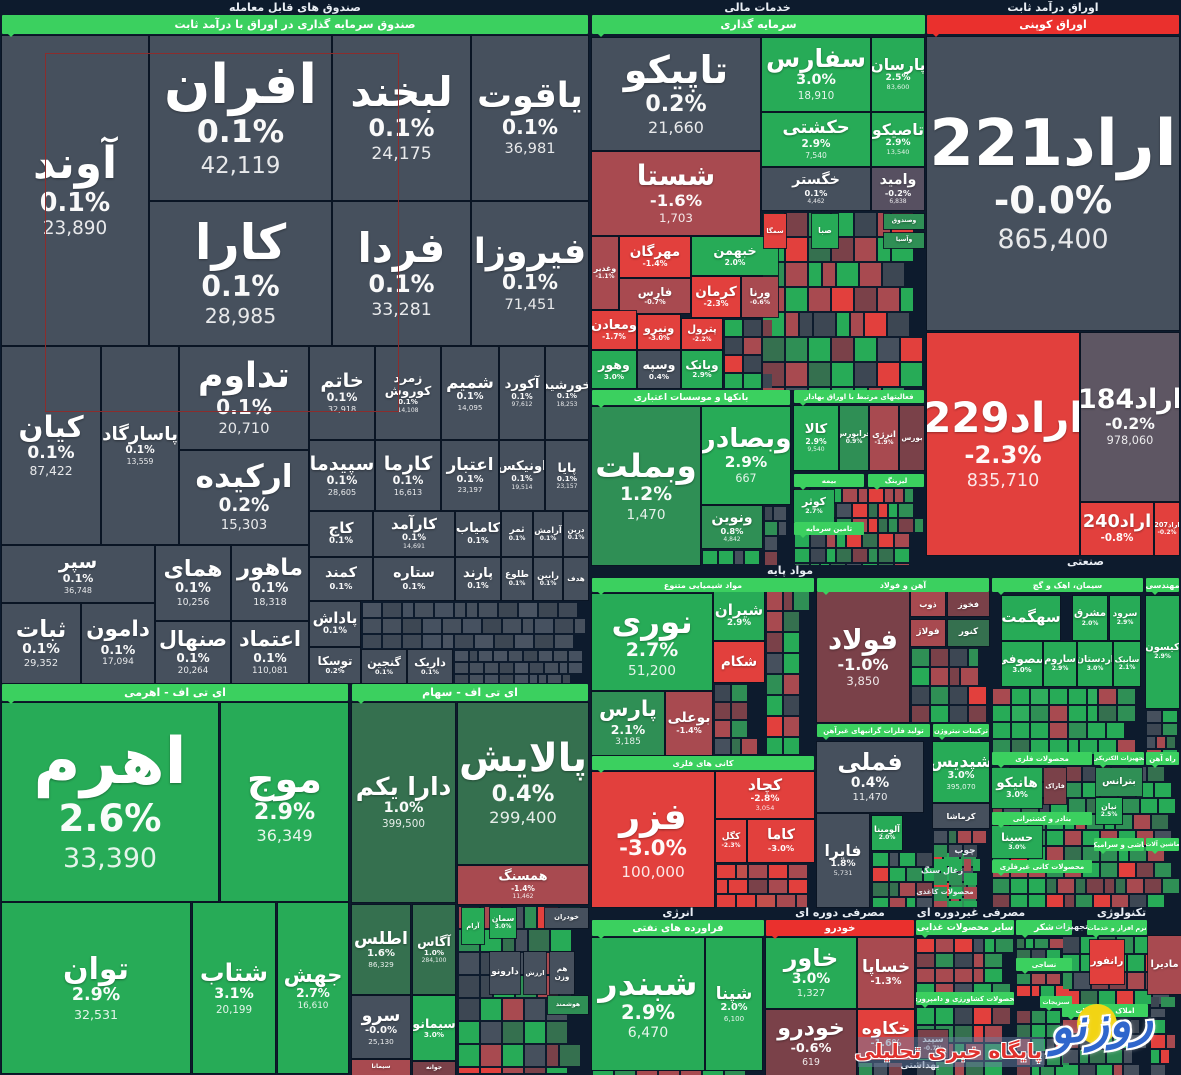 The image size is (1181, 1075). What do you see at coordinates (470, 393) in the screenshot?
I see `treemap-tile: شمیم 0.1% 14,095` at bounding box center [470, 393].